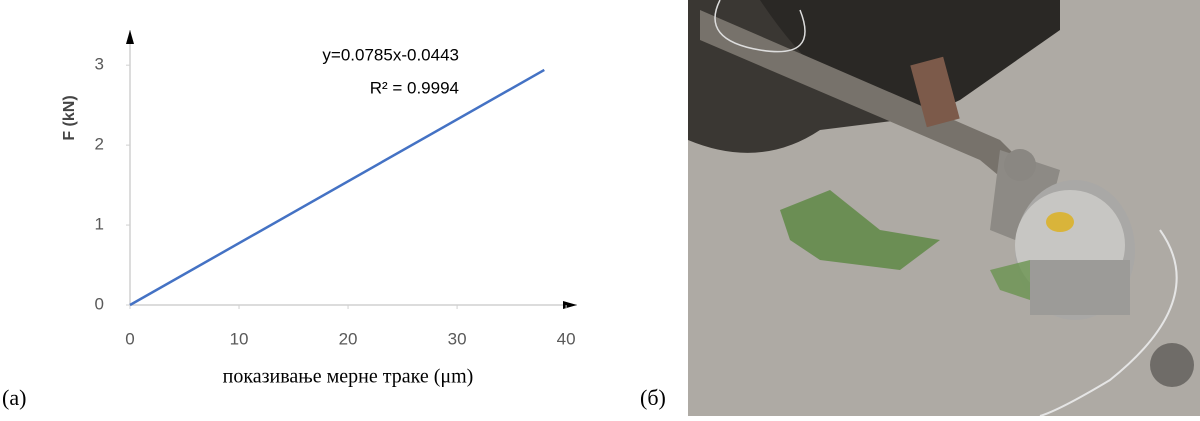  I want to click on trendline-equation: y=0.0785x-0.0443, so click(390, 54).